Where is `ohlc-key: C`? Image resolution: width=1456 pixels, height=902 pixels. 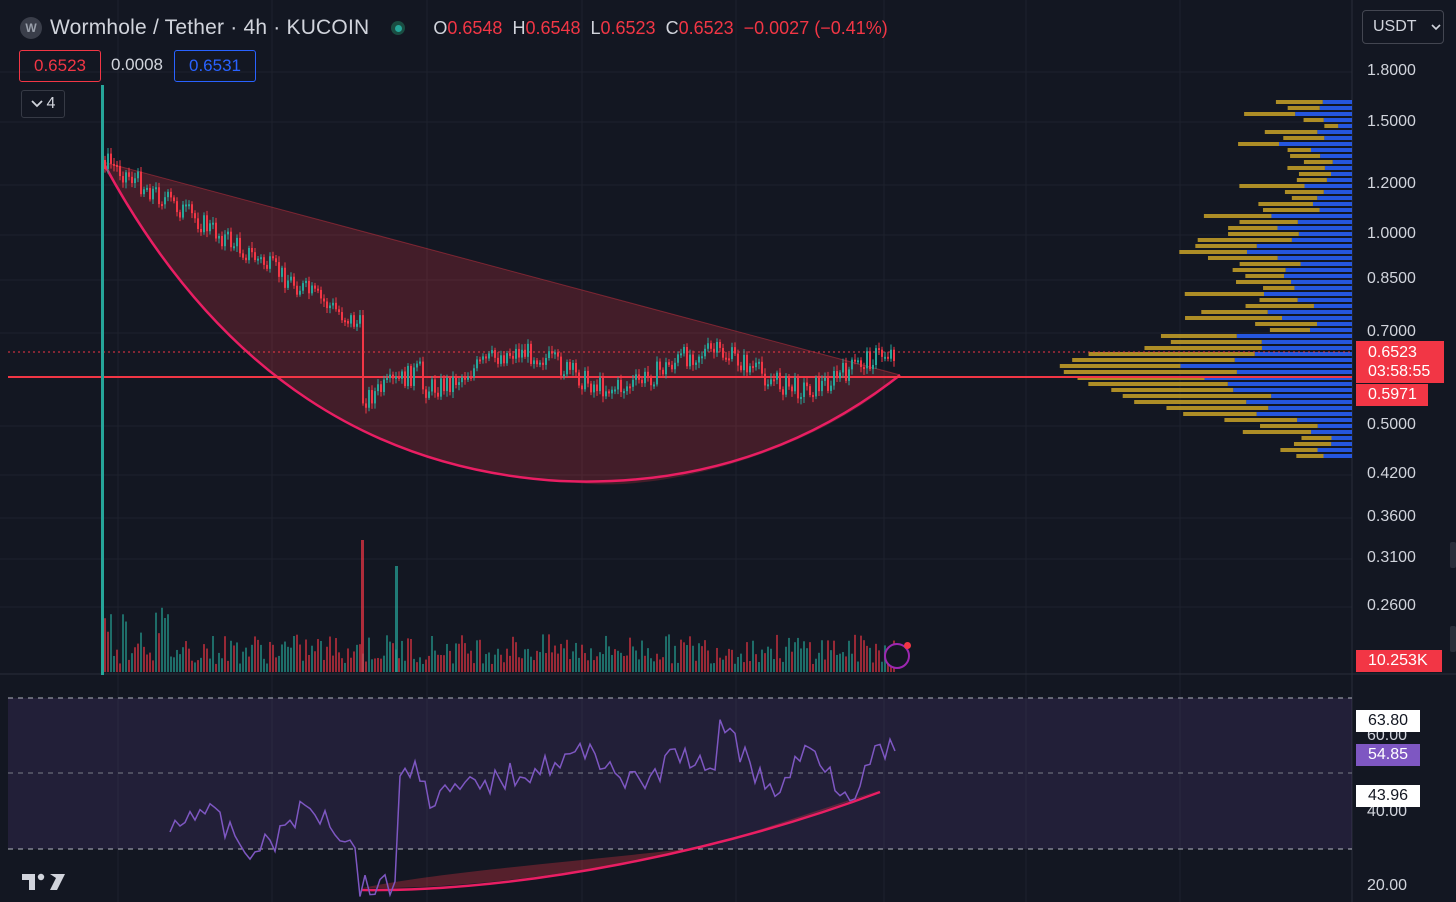 ohlc-key: C is located at coordinates (672, 27).